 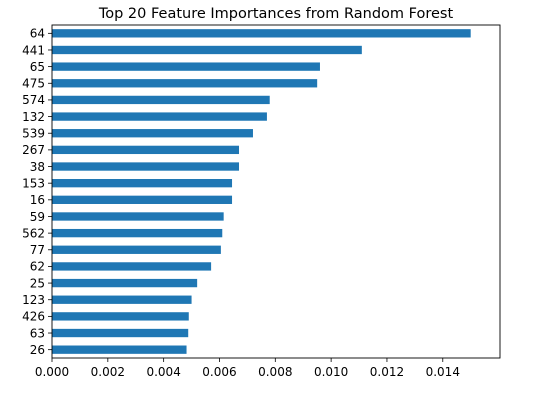 What do you see at coordinates (33, 50) in the screenshot?
I see `y-tick-label: 441` at bounding box center [33, 50].